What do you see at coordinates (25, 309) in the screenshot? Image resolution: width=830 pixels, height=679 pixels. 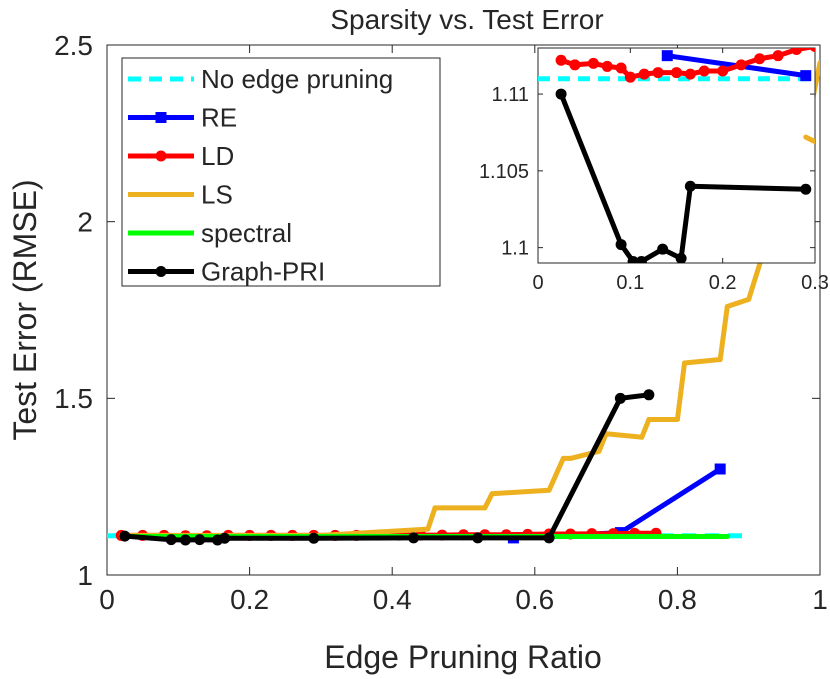 I see `y-axis-label: Test Error (RMSE)` at bounding box center [25, 309].